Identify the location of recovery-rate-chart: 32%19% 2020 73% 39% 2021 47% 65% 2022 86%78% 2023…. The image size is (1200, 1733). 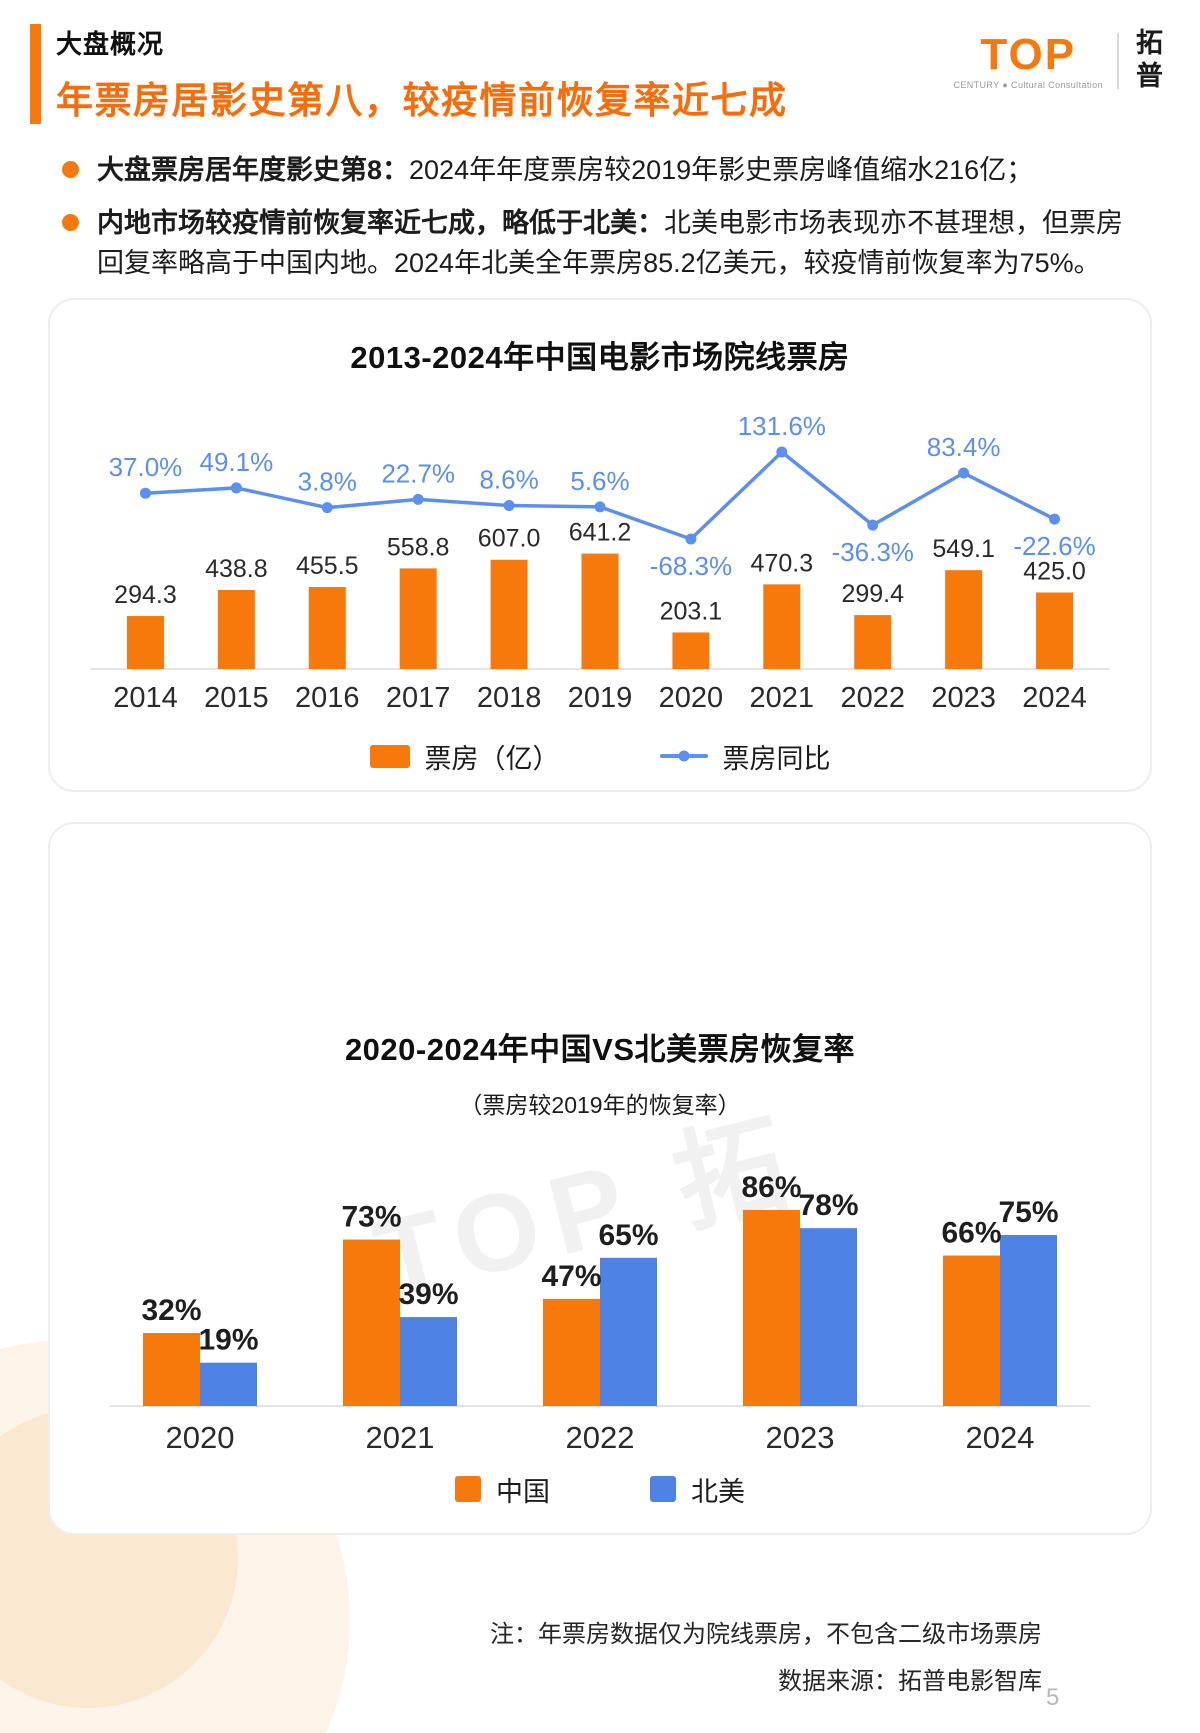
(600, 1312).